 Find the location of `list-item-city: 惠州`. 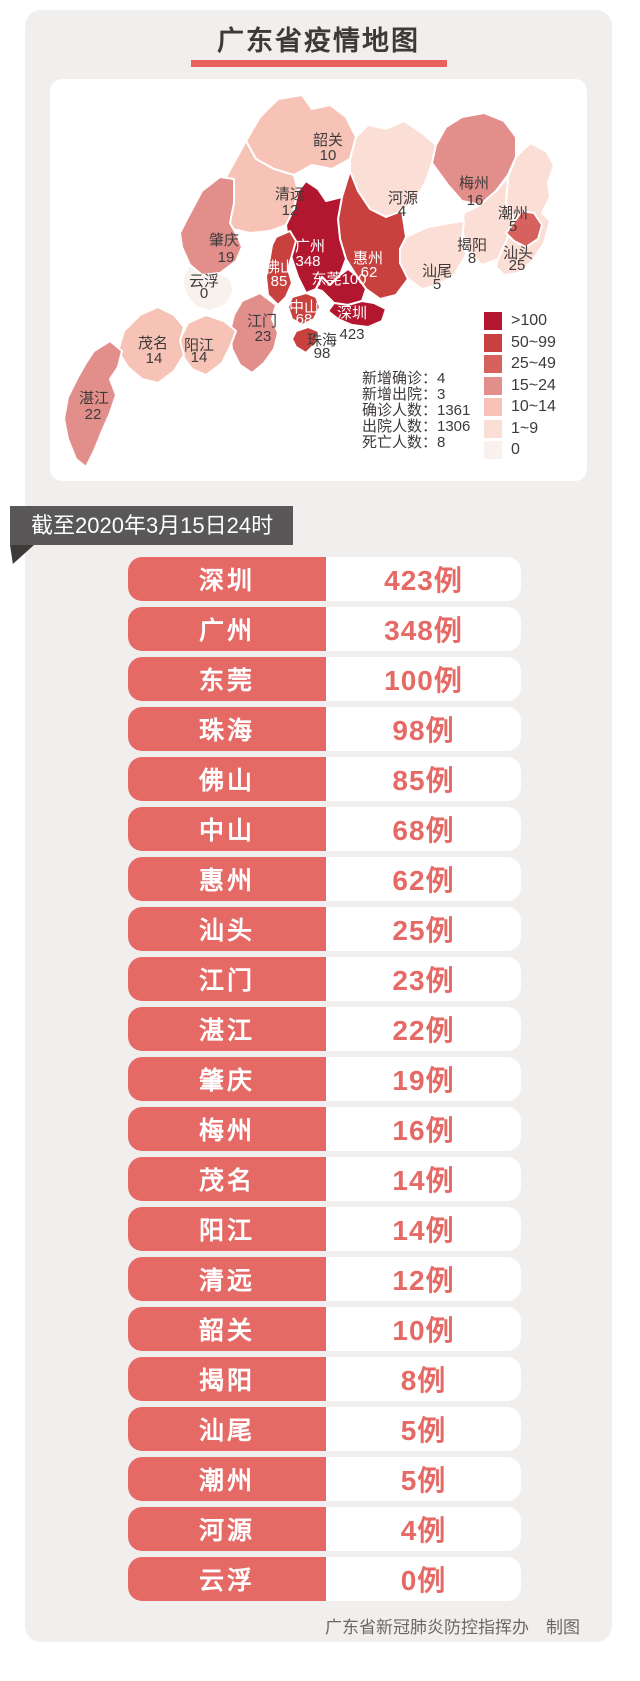

list-item-city: 惠州 is located at coordinates (227, 879).